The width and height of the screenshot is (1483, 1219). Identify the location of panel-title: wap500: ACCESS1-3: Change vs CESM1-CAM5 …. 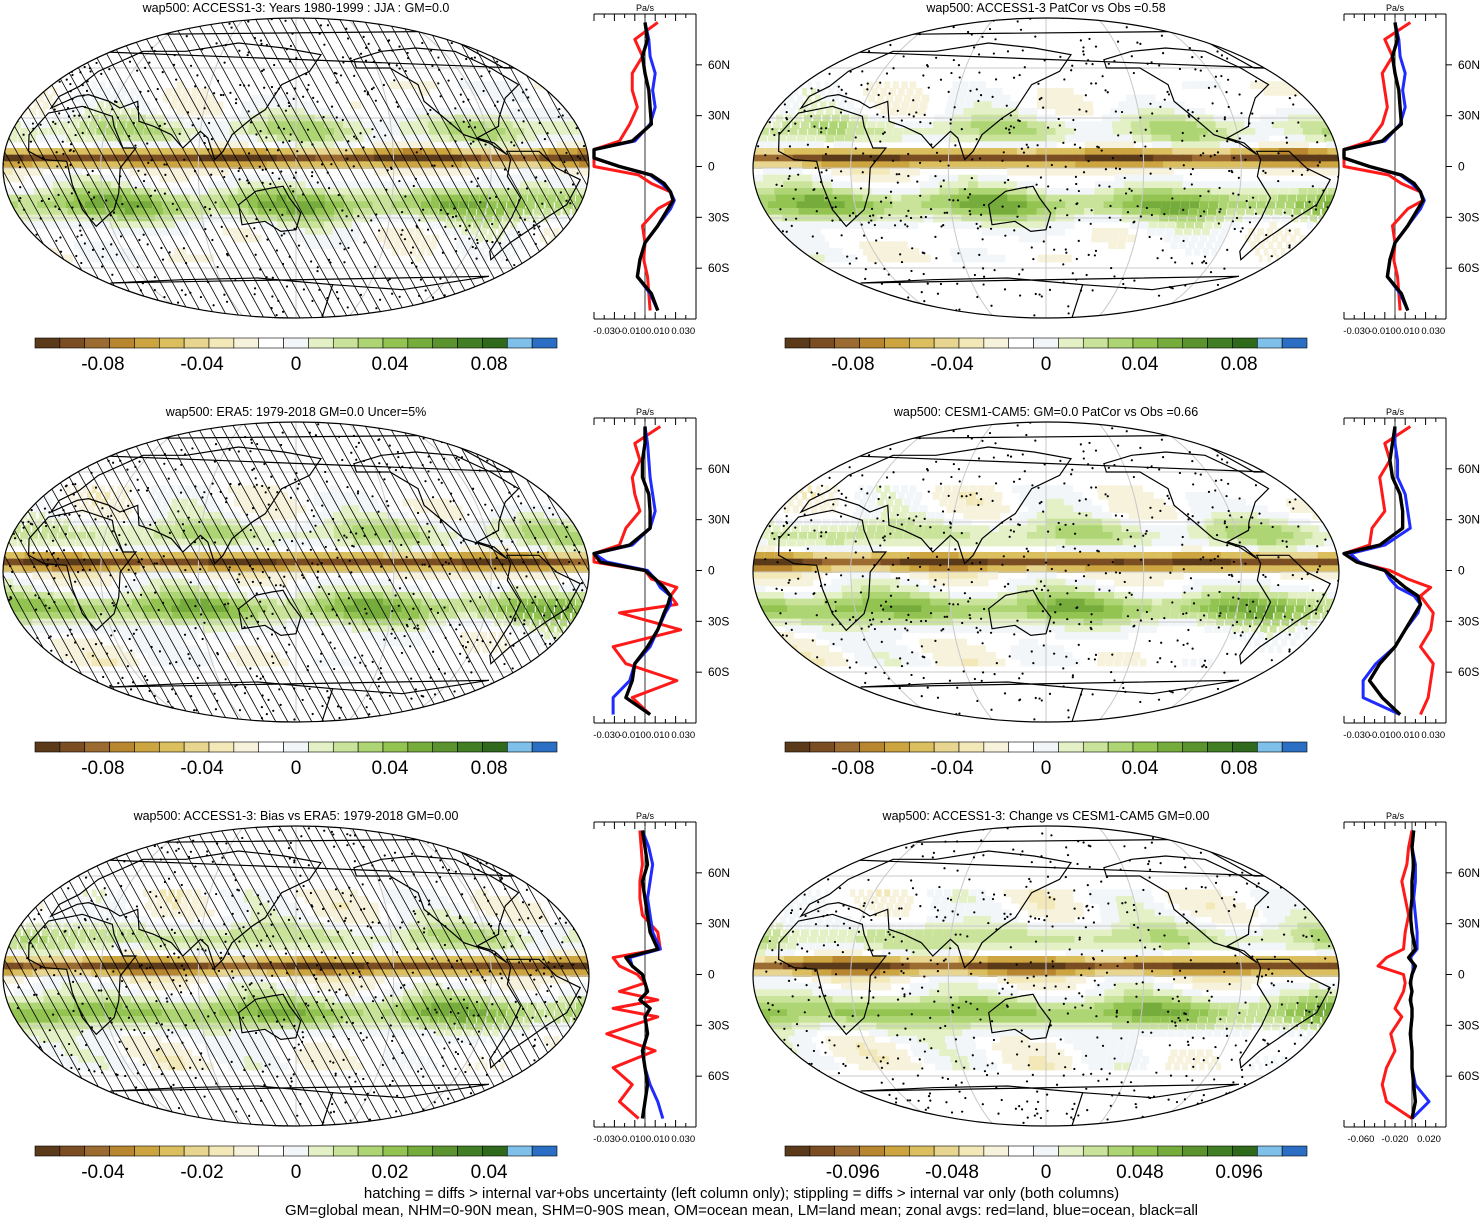
(1046, 816).